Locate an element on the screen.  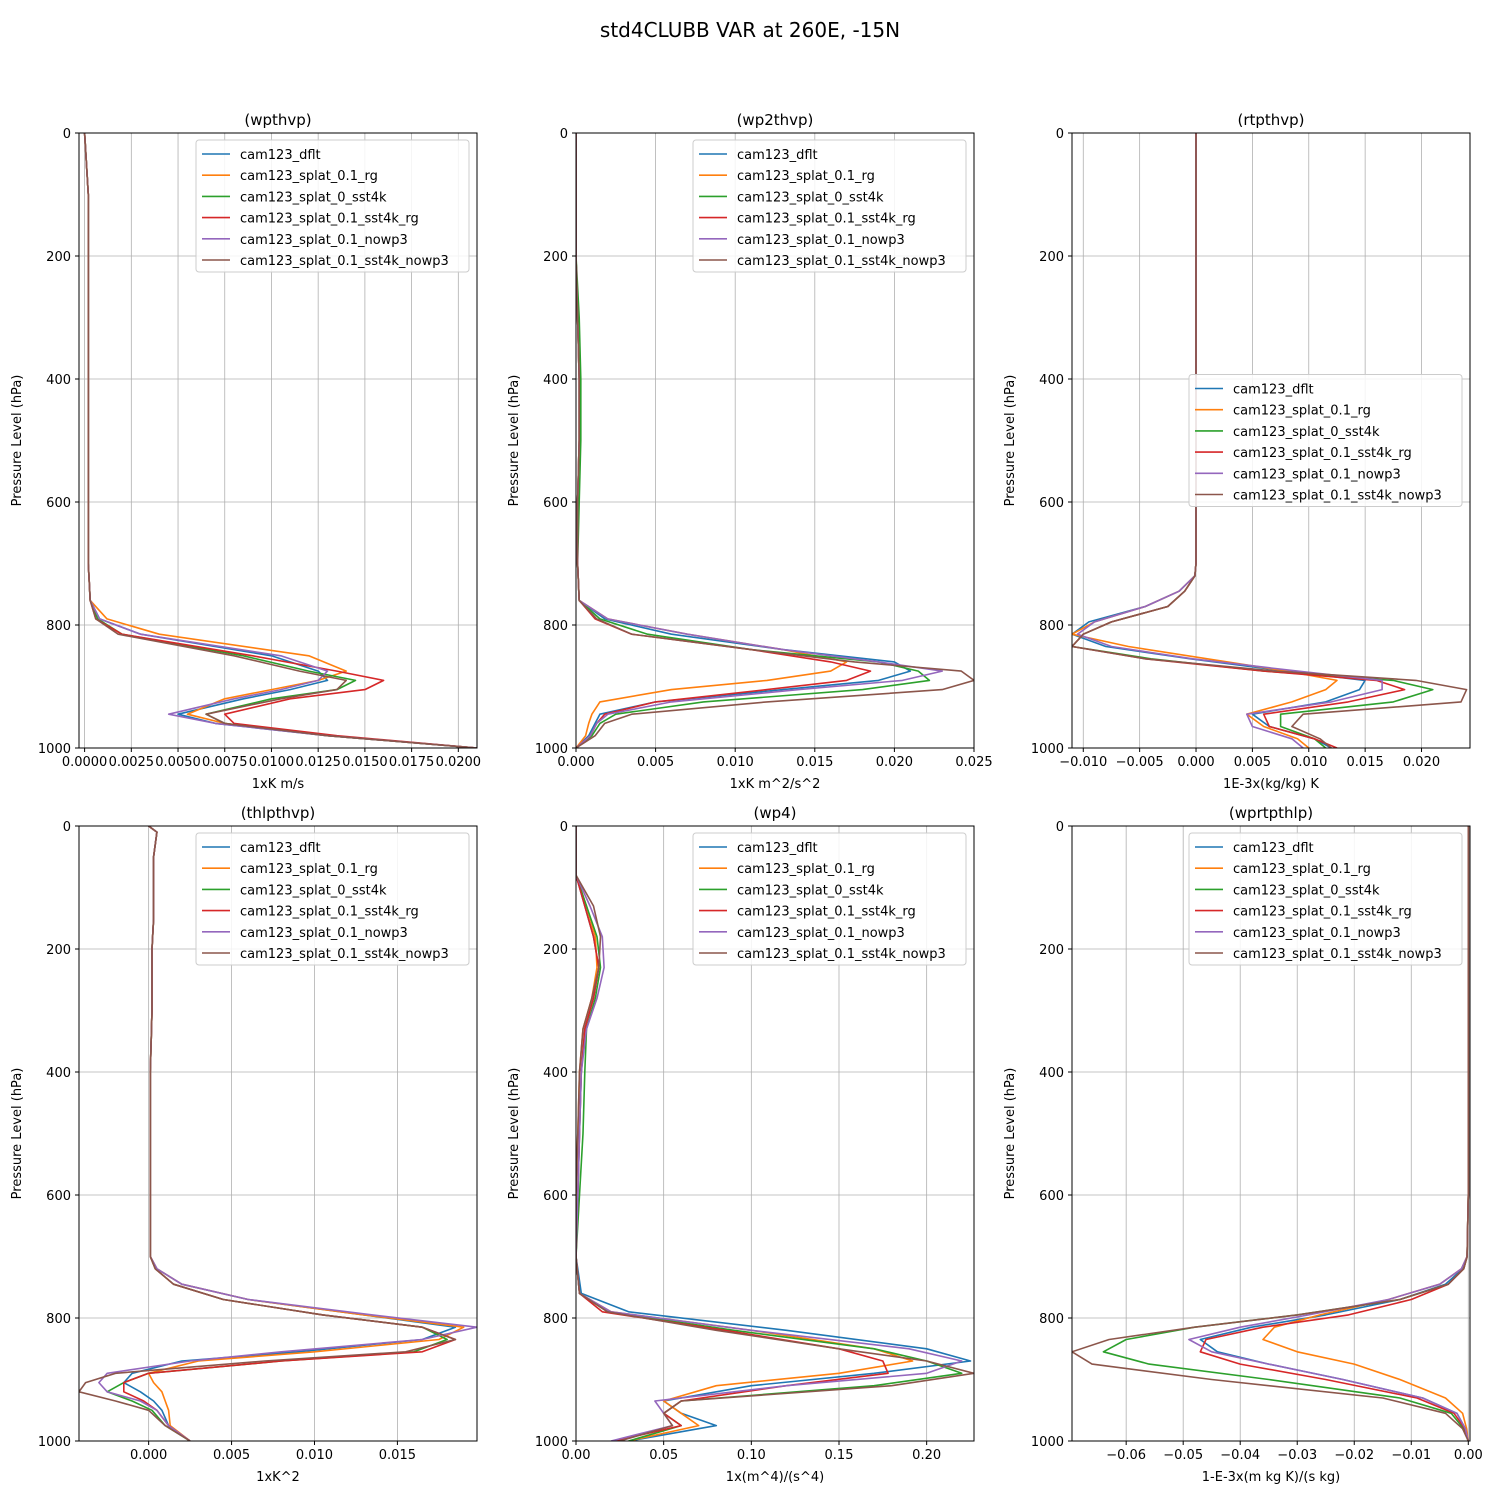
subplot-title: (rtpthvp) is located at coordinates (1270, 120).